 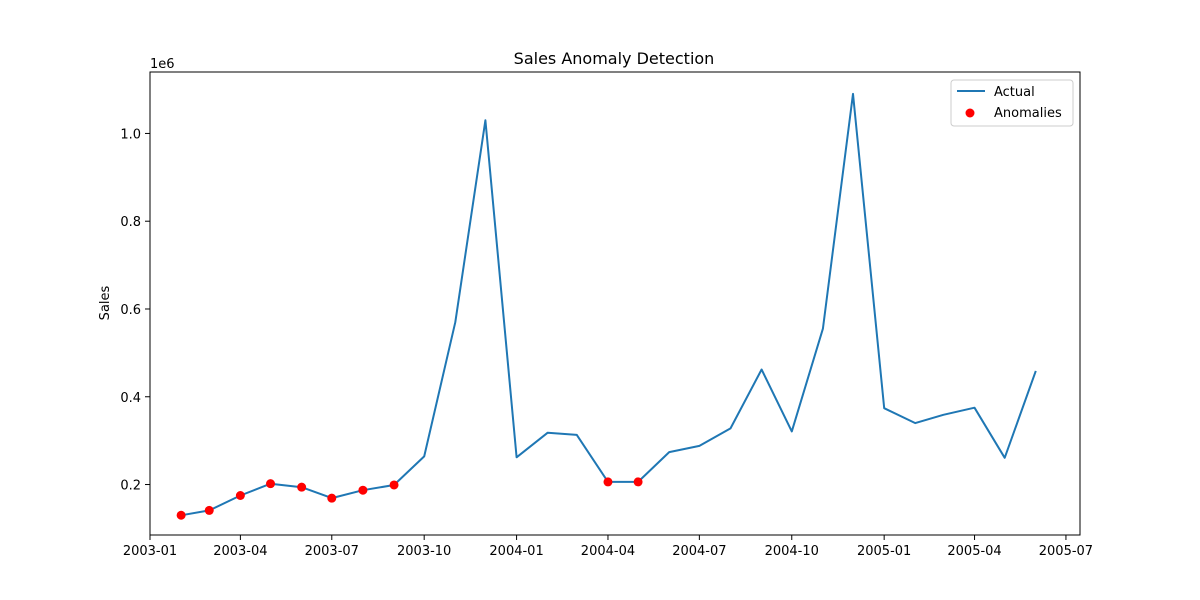 I want to click on y-axis-label: Sales, so click(x=105, y=302).